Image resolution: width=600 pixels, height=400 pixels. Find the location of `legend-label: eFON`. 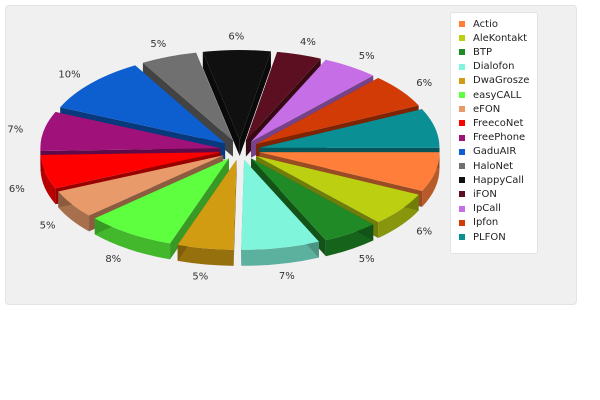

legend-label: eFON is located at coordinates (487, 109).